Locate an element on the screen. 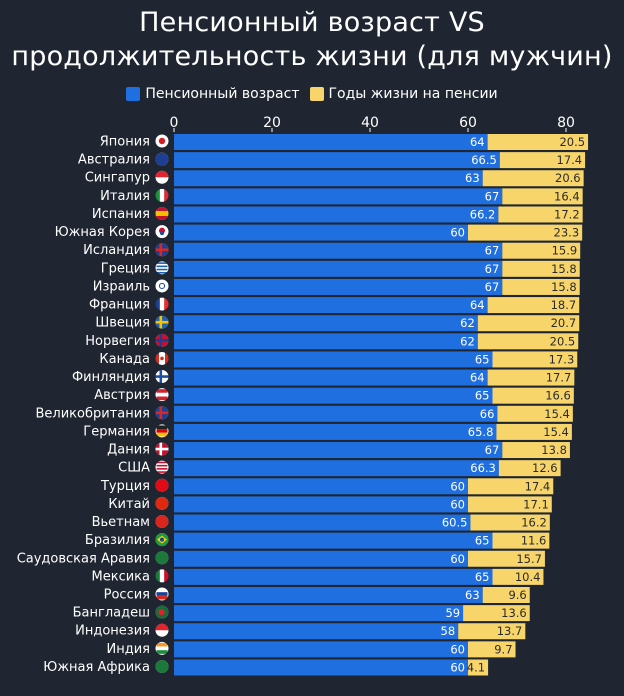  data-label-years-on-pension: 10.4 is located at coordinates (528, 577).